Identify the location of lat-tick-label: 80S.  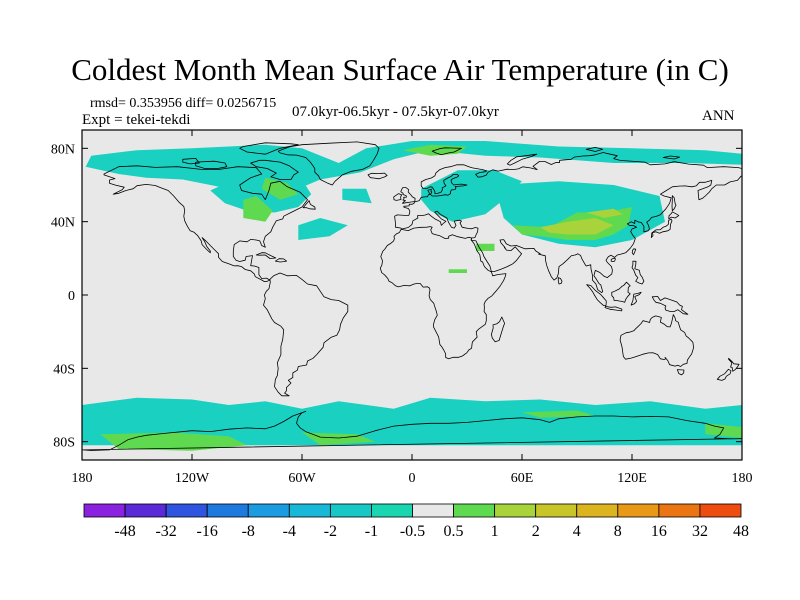
(64, 443).